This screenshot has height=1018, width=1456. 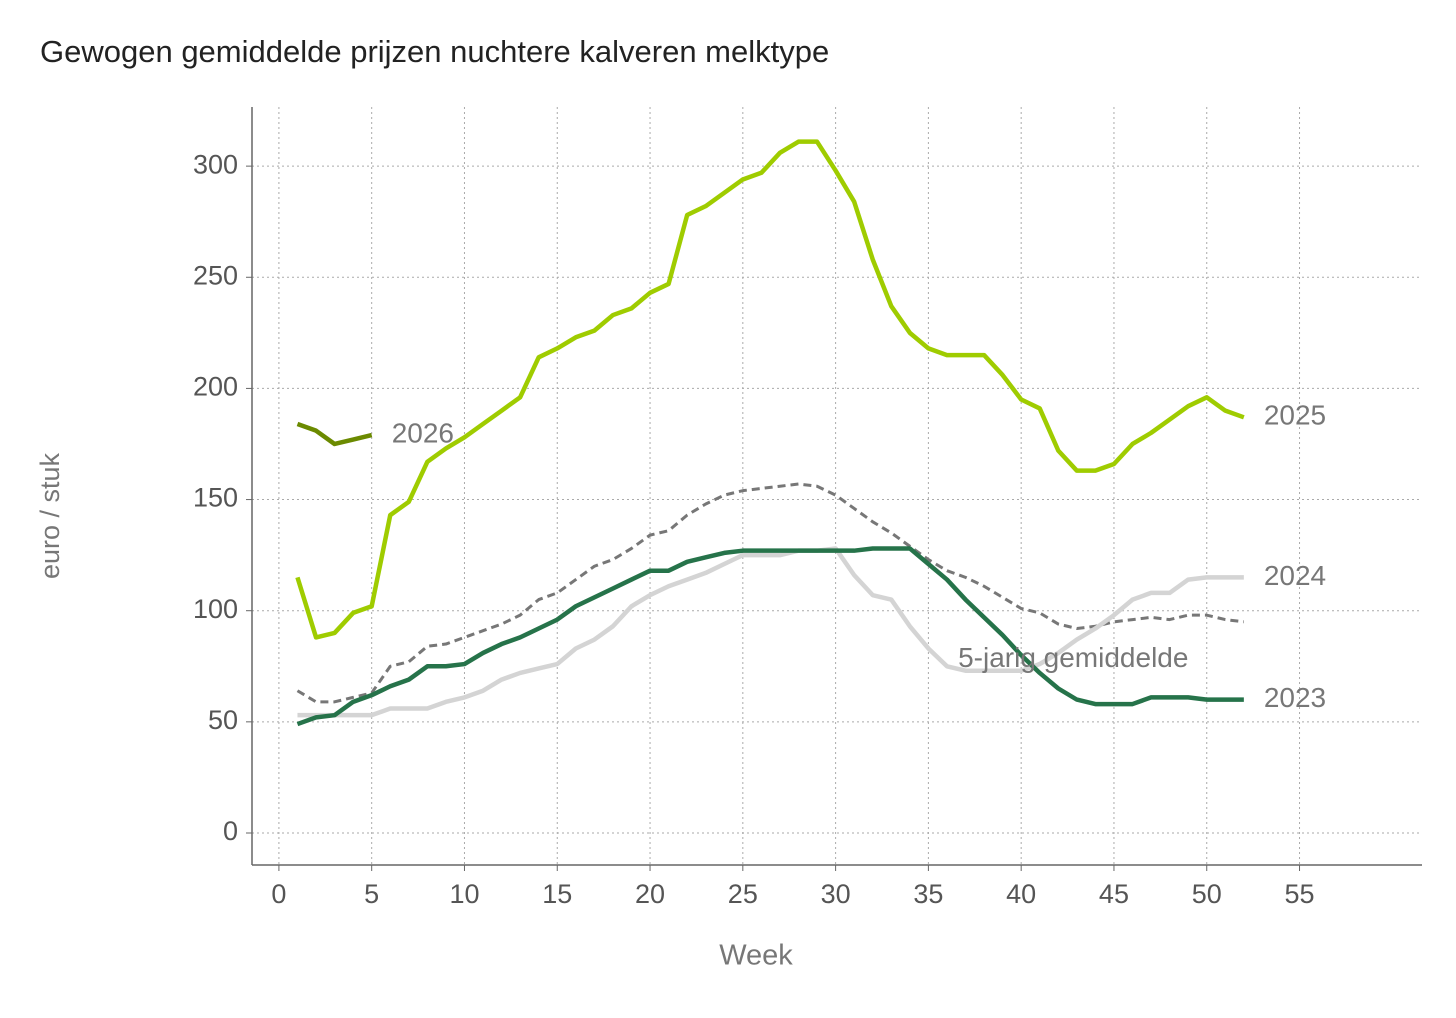 I want to click on y-tick-label: 150, so click(x=215, y=498).